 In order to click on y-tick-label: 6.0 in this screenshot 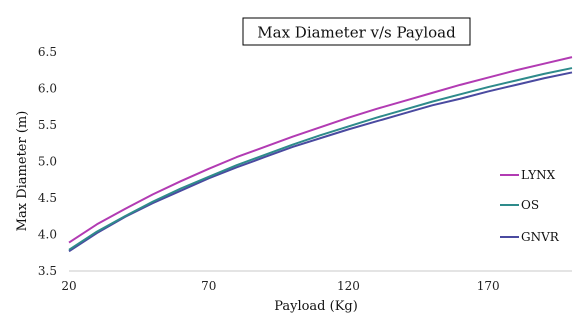, I will do `click(47, 89)`.